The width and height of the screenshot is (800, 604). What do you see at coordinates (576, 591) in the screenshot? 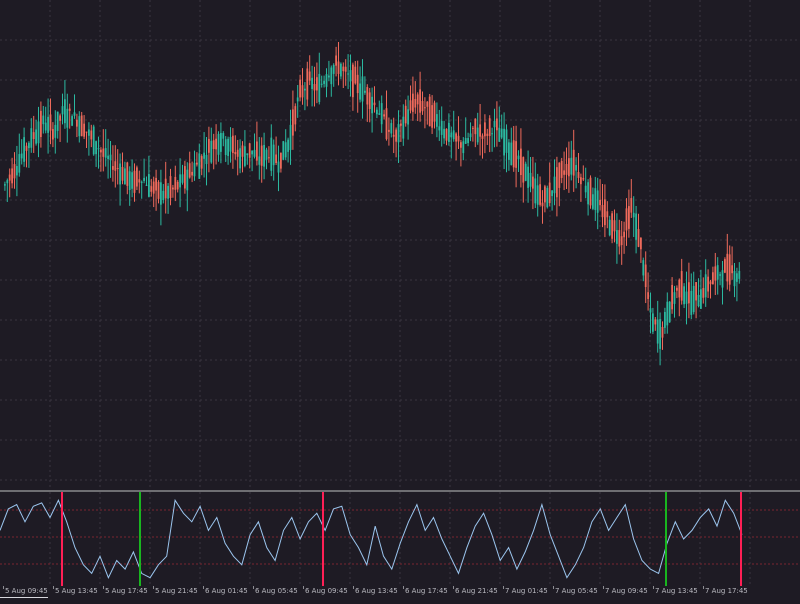
I see `time-axis-label: 7 Aug 05:45` at bounding box center [576, 591].